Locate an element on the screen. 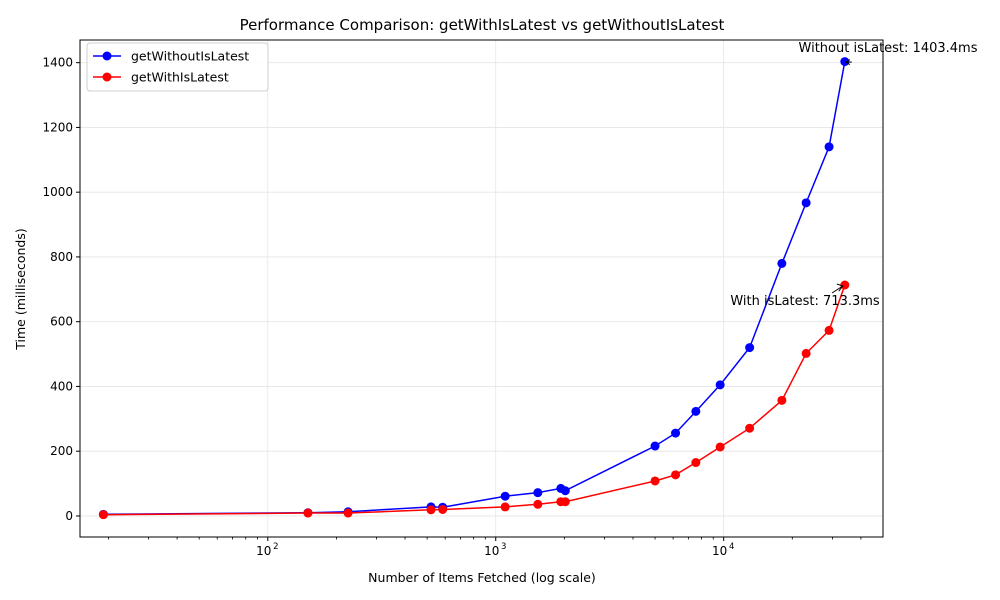  y-tick-label: 1000 is located at coordinates (57, 192).